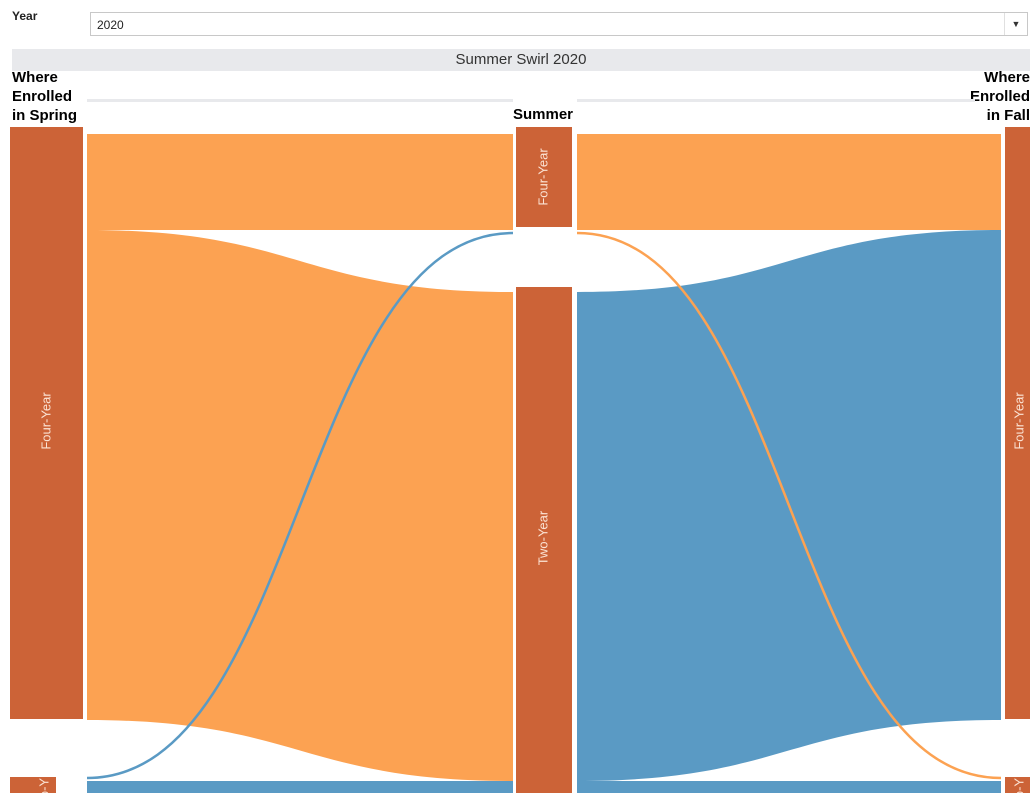 This screenshot has height=793, width=1030. I want to click on node-spring-four-year, so click(46, 423).